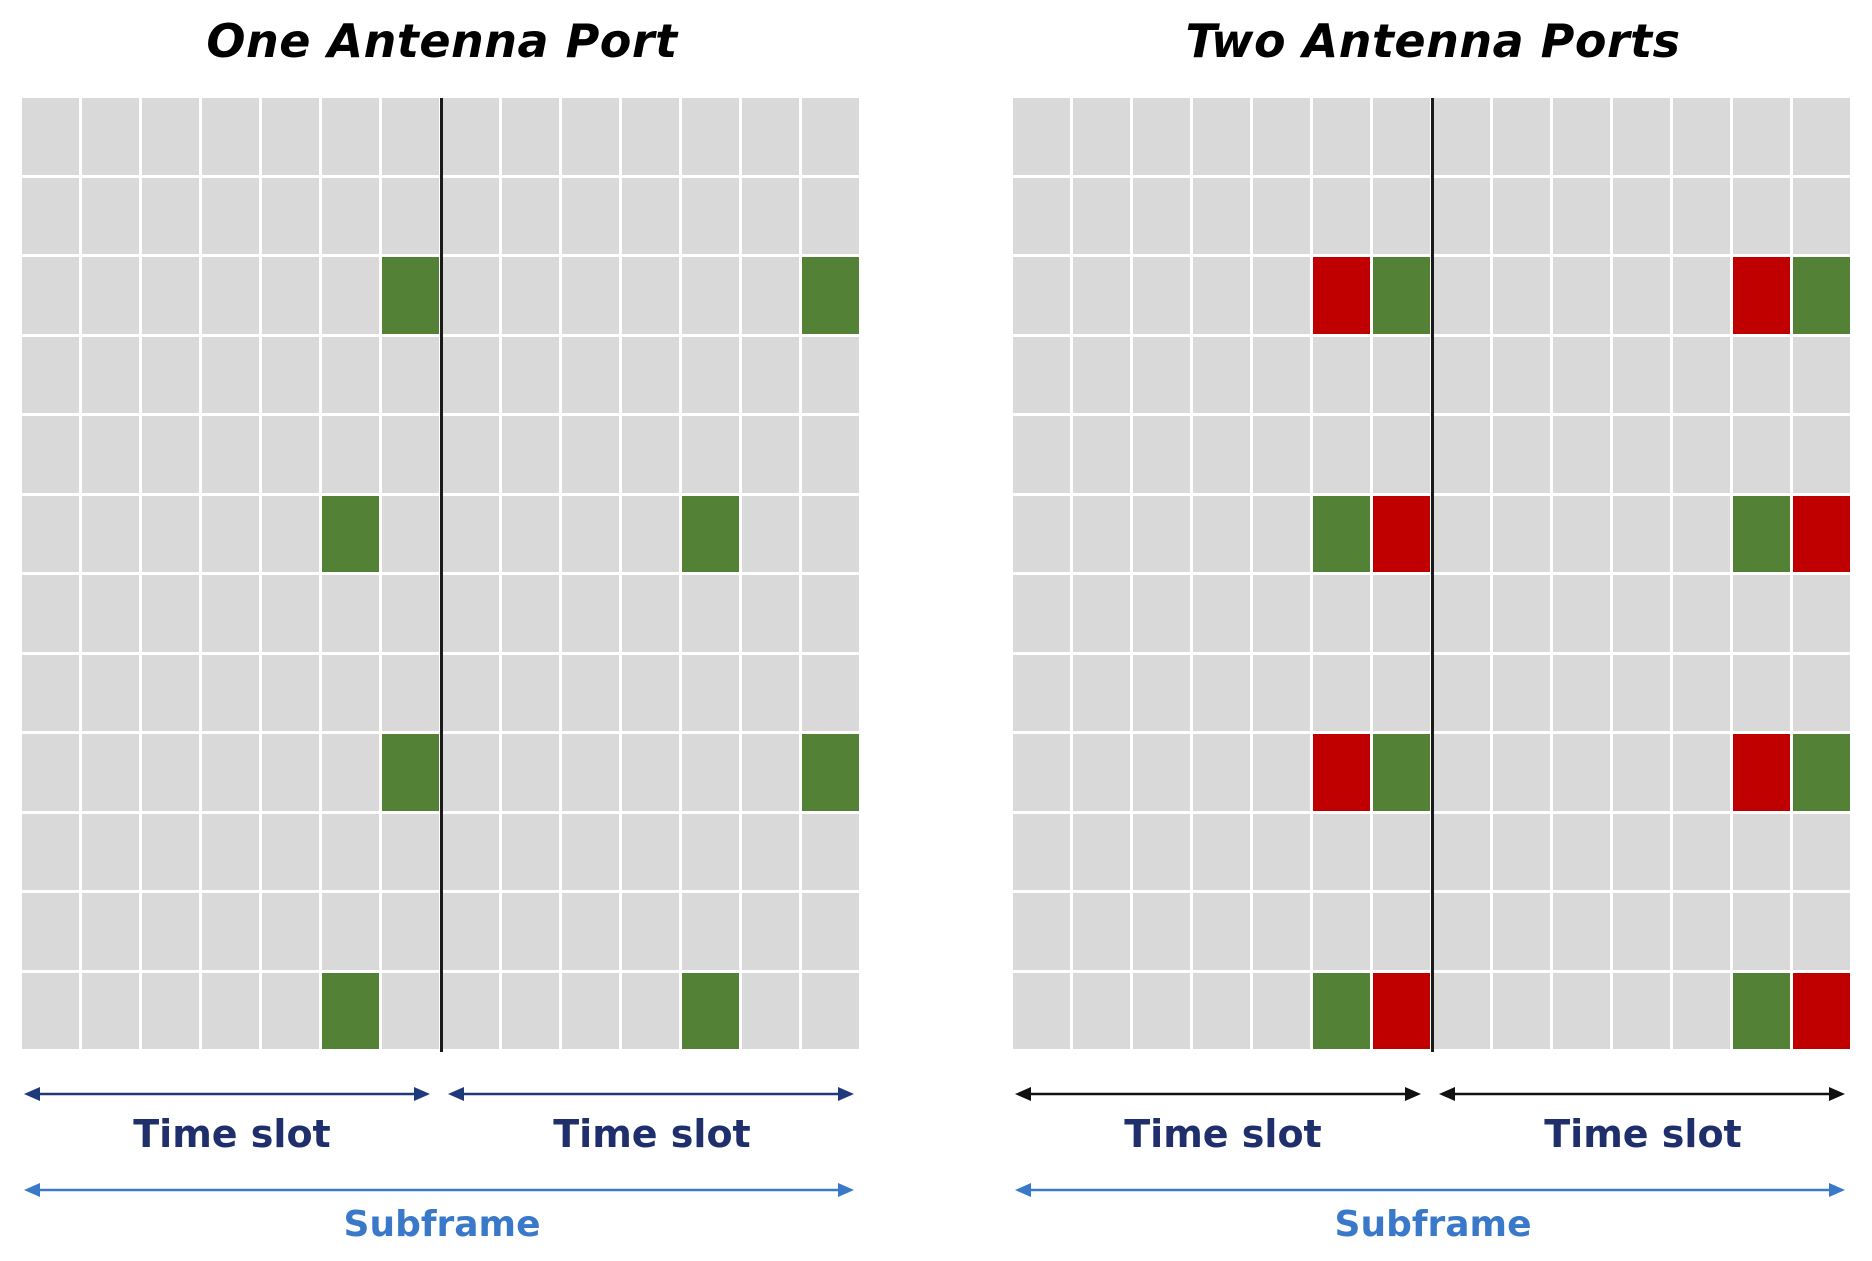 This screenshot has width=1872, height=1261. I want to click on timeslot-label-2: Time slot, so click(1643, 1134).